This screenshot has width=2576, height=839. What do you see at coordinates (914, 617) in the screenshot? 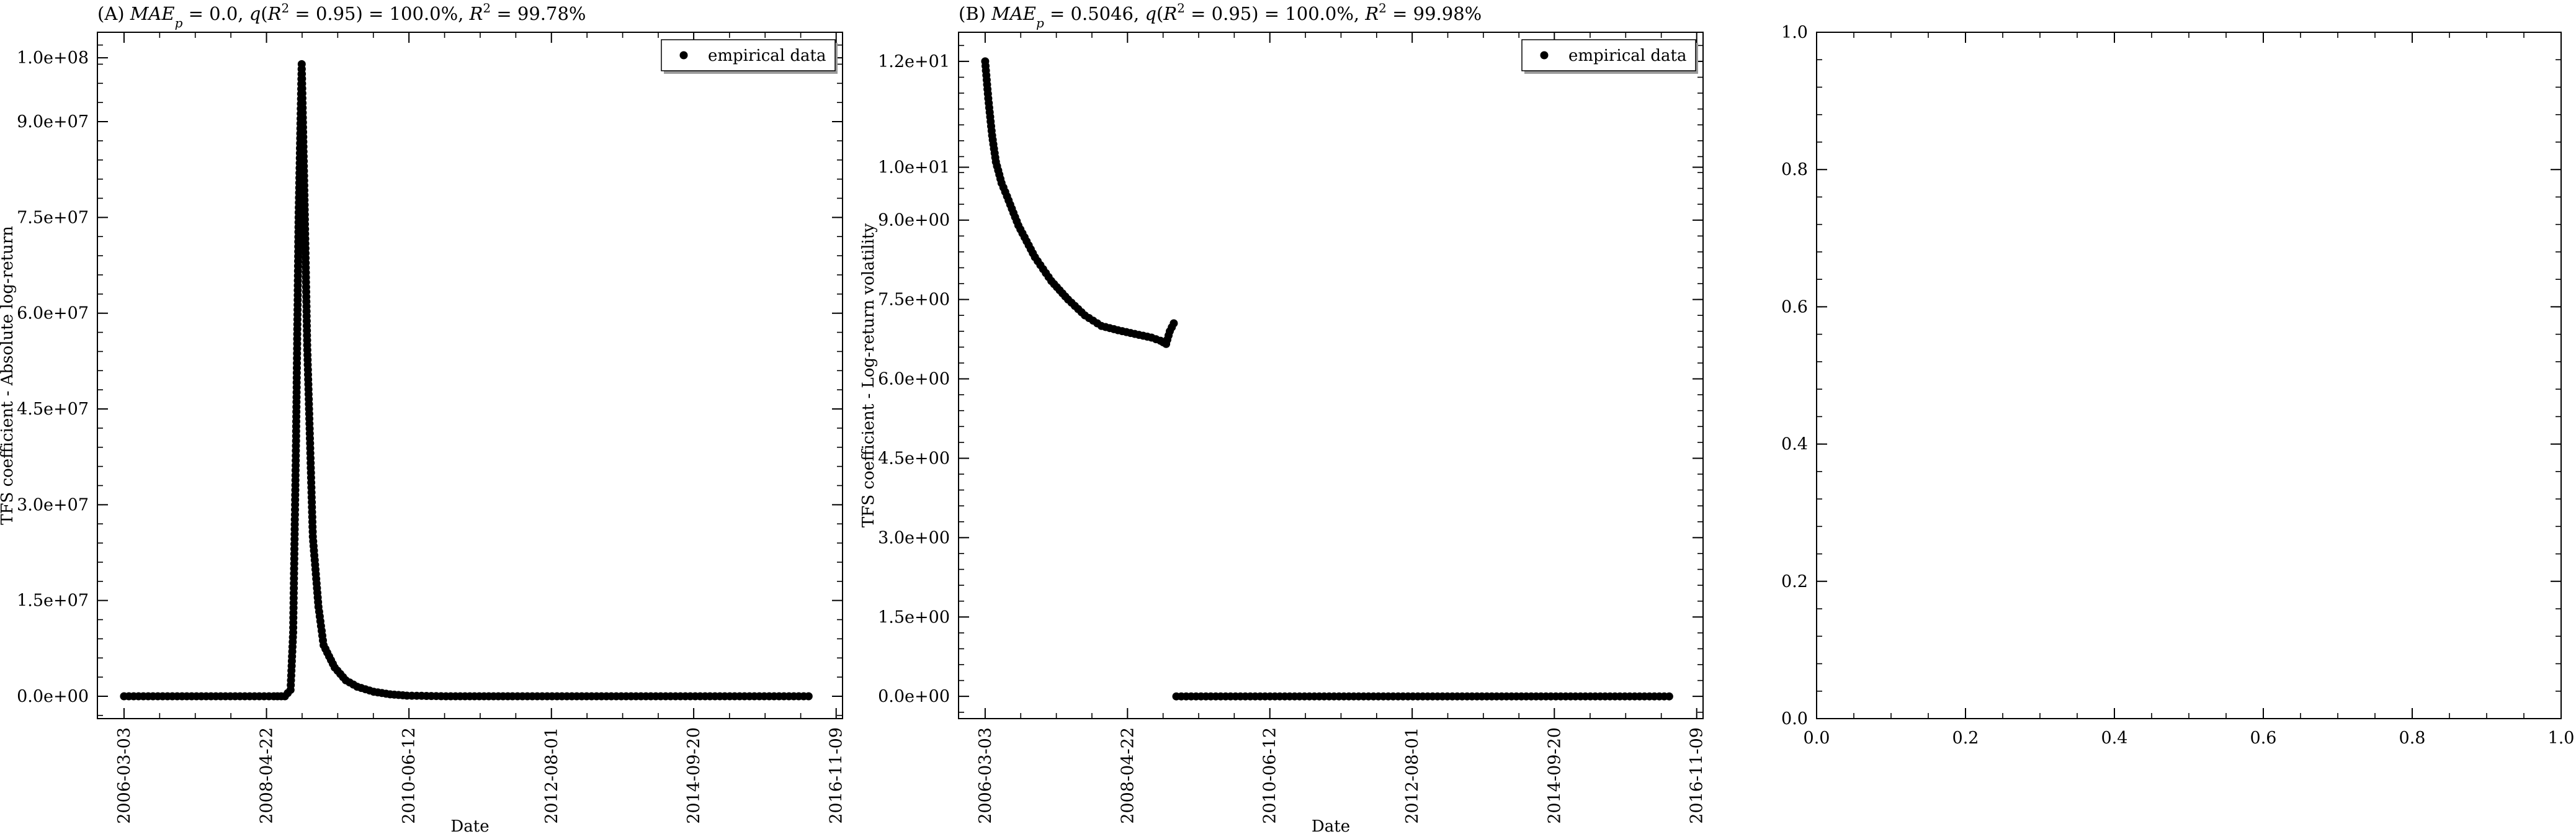
I see `y-tick-label: 1.5e+00` at bounding box center [914, 617].